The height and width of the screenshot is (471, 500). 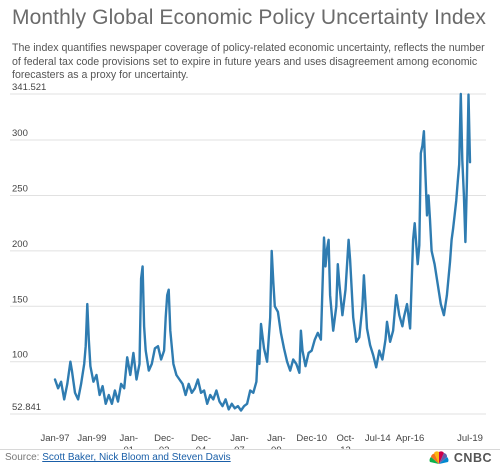 I want to click on peacock-icon, so click(x=439, y=457).